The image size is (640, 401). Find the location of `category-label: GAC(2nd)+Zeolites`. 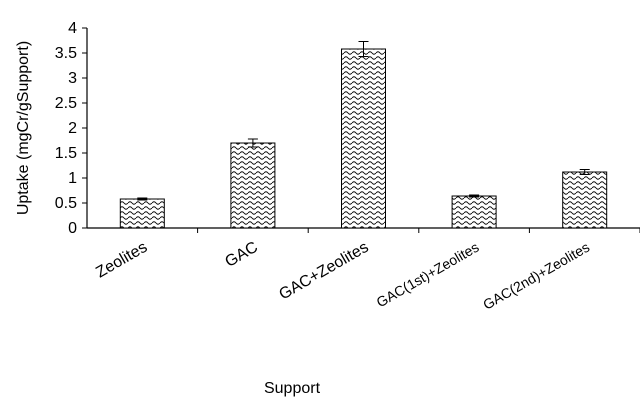

category-label: GAC(2nd)+Zeolites is located at coordinates (536, 276).